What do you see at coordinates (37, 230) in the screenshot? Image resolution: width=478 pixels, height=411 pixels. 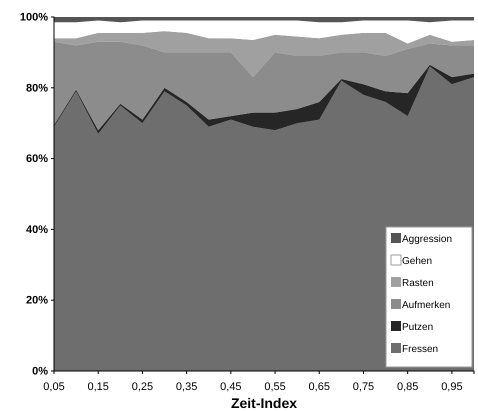 I see `y-tick-label: 40%` at bounding box center [37, 230].